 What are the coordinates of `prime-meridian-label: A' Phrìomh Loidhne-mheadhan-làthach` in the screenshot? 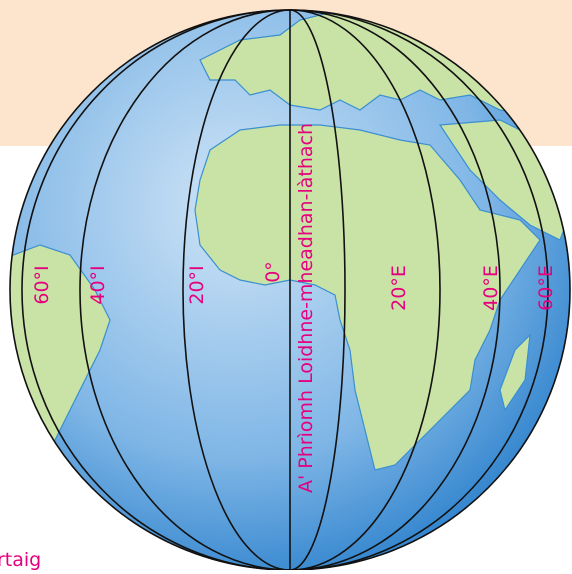 It's located at (306, 308).